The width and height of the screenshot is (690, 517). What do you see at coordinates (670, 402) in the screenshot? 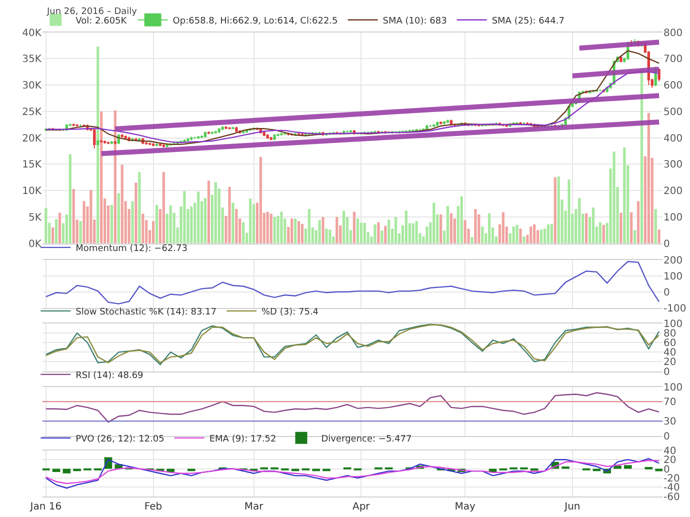
I see `y-tick-label: 70` at bounding box center [670, 402].